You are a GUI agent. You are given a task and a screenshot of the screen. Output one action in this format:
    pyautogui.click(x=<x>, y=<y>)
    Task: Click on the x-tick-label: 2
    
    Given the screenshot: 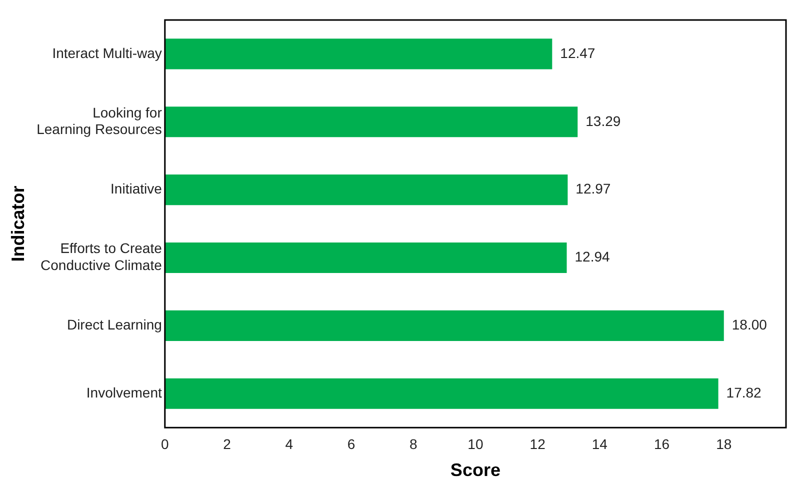 What is the action you would take?
    pyautogui.click(x=227, y=444)
    